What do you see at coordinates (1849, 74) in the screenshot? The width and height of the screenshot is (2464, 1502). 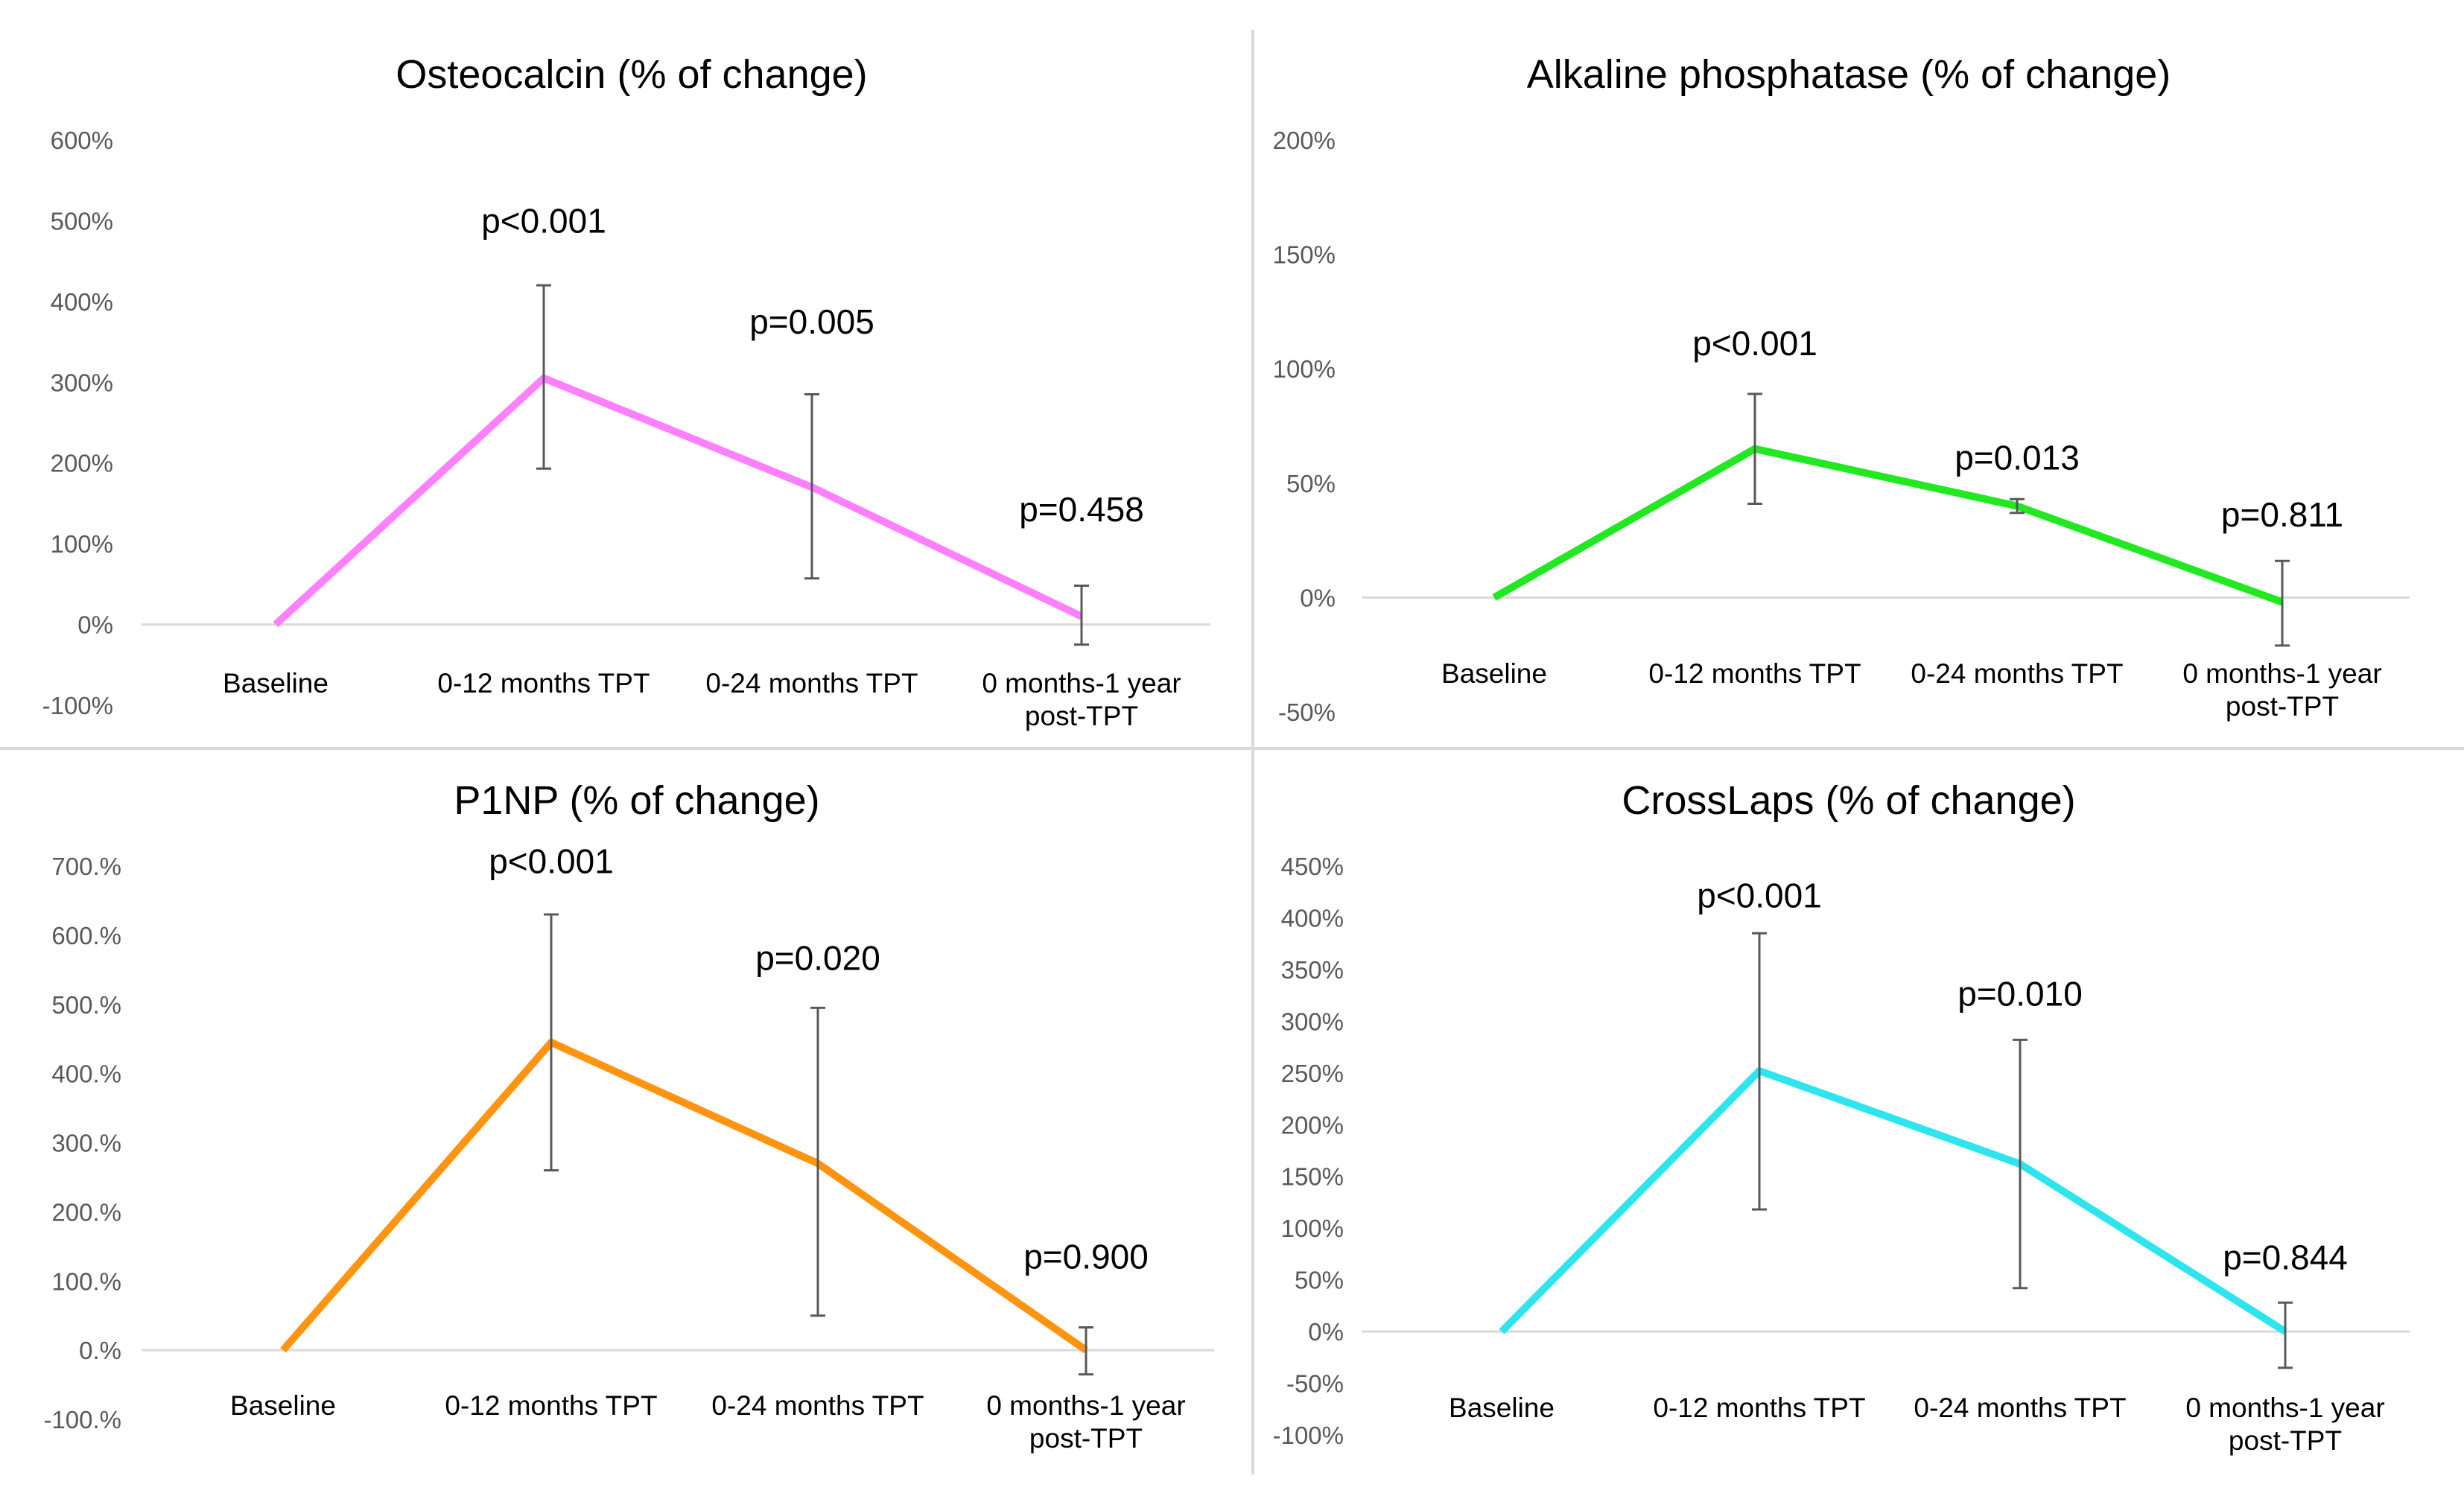 I see `chart-title: Alkaline phosphatase (% of change)` at bounding box center [1849, 74].